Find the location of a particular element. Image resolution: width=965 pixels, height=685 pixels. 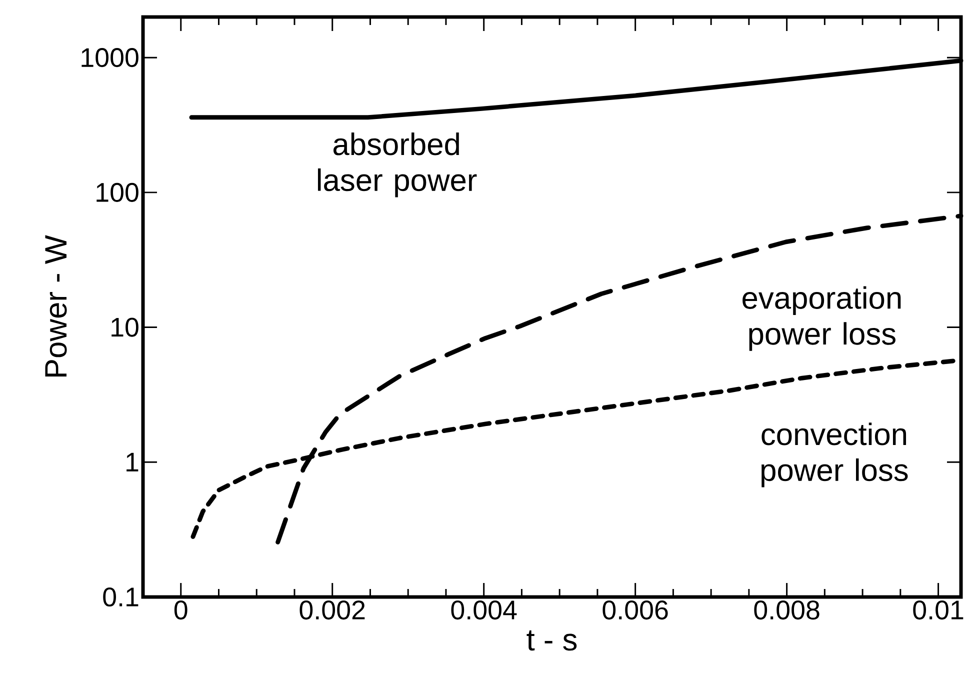

annotation: absorbed laser power is located at coordinates (397, 165).